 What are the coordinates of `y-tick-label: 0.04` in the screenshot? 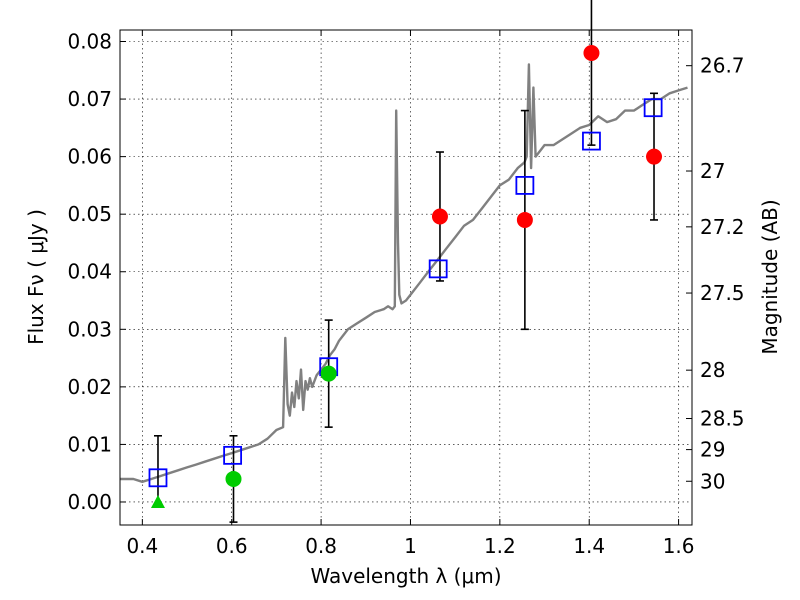 It's located at (89, 272).